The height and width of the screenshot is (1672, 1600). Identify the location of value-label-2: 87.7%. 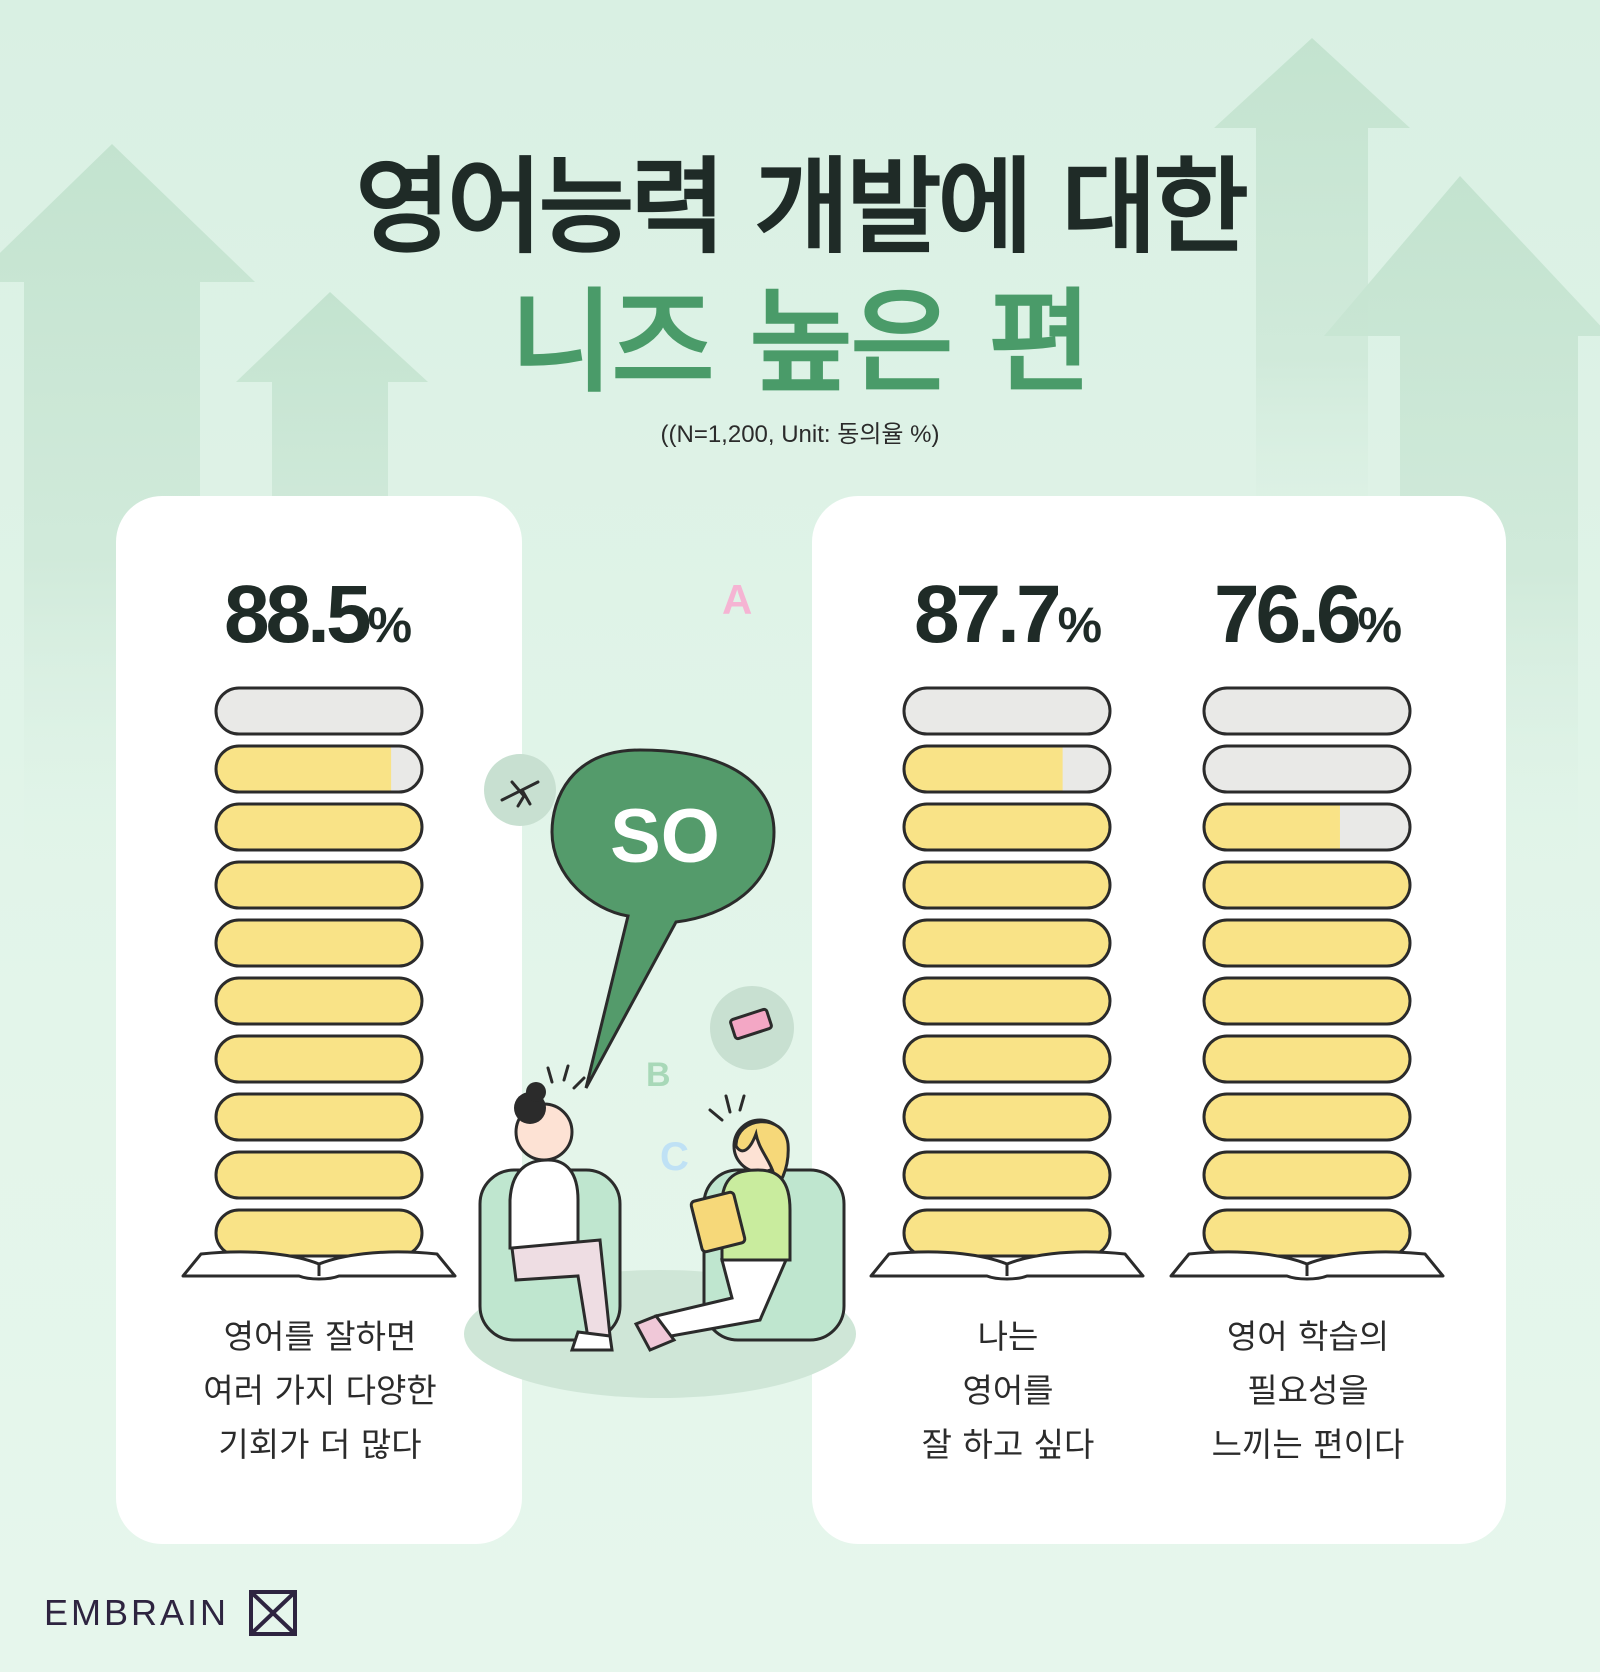
(1008, 614).